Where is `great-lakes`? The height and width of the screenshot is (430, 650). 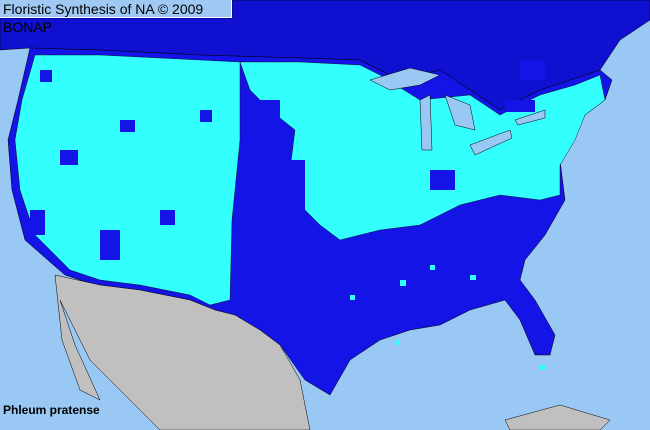 great-lakes is located at coordinates (457, 111).